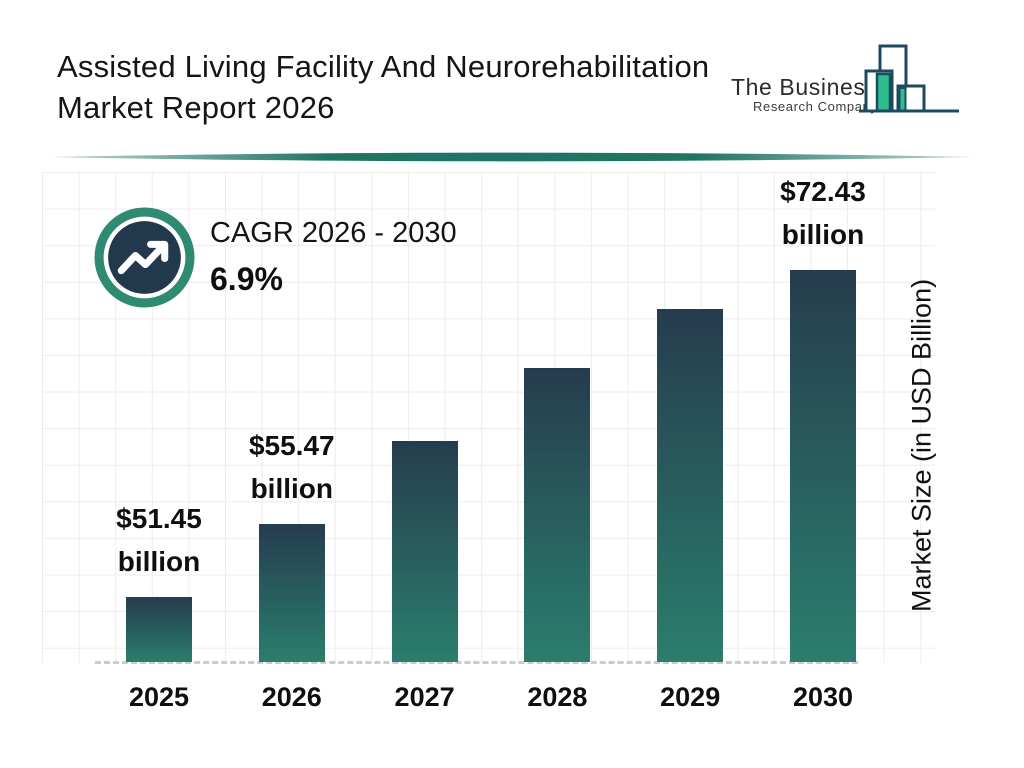  I want to click on y-axis-label: Market Size (in USD Billion), so click(921, 445).